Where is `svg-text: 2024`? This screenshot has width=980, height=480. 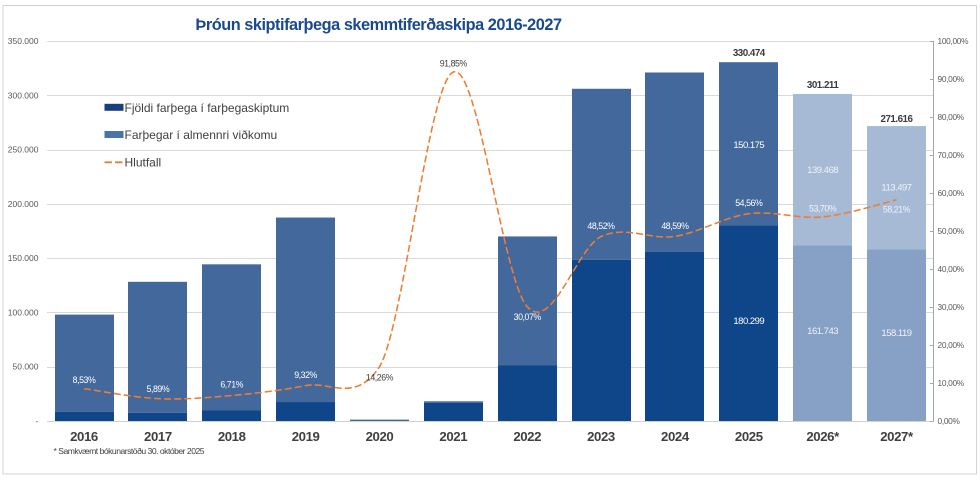 svg-text: 2024 is located at coordinates (675, 436).